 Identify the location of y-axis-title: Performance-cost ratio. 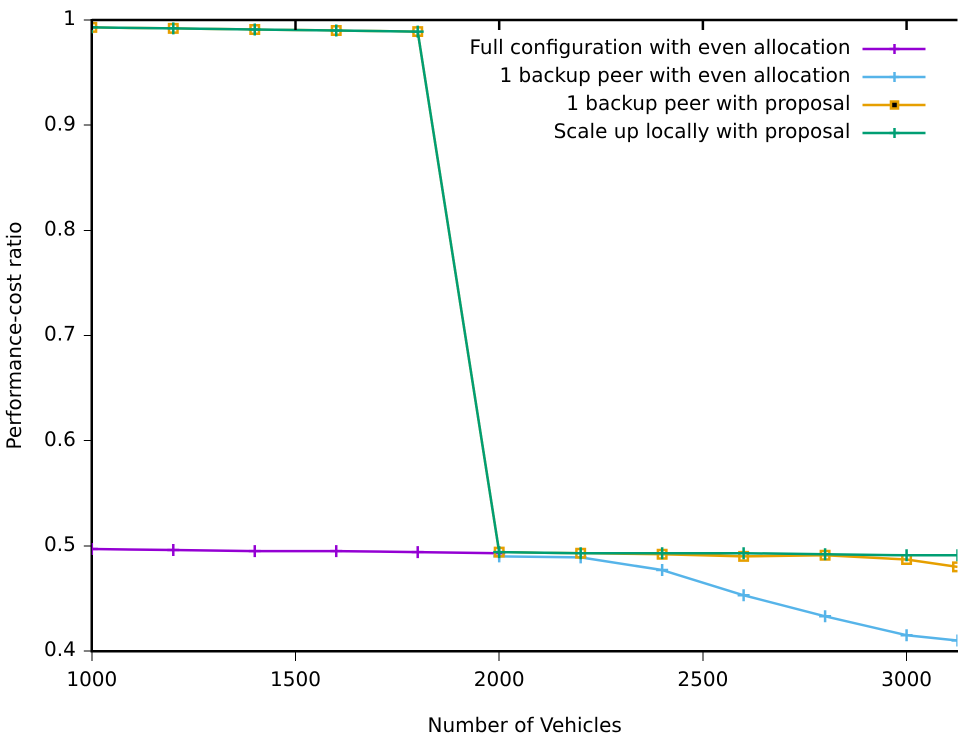
(14, 336).